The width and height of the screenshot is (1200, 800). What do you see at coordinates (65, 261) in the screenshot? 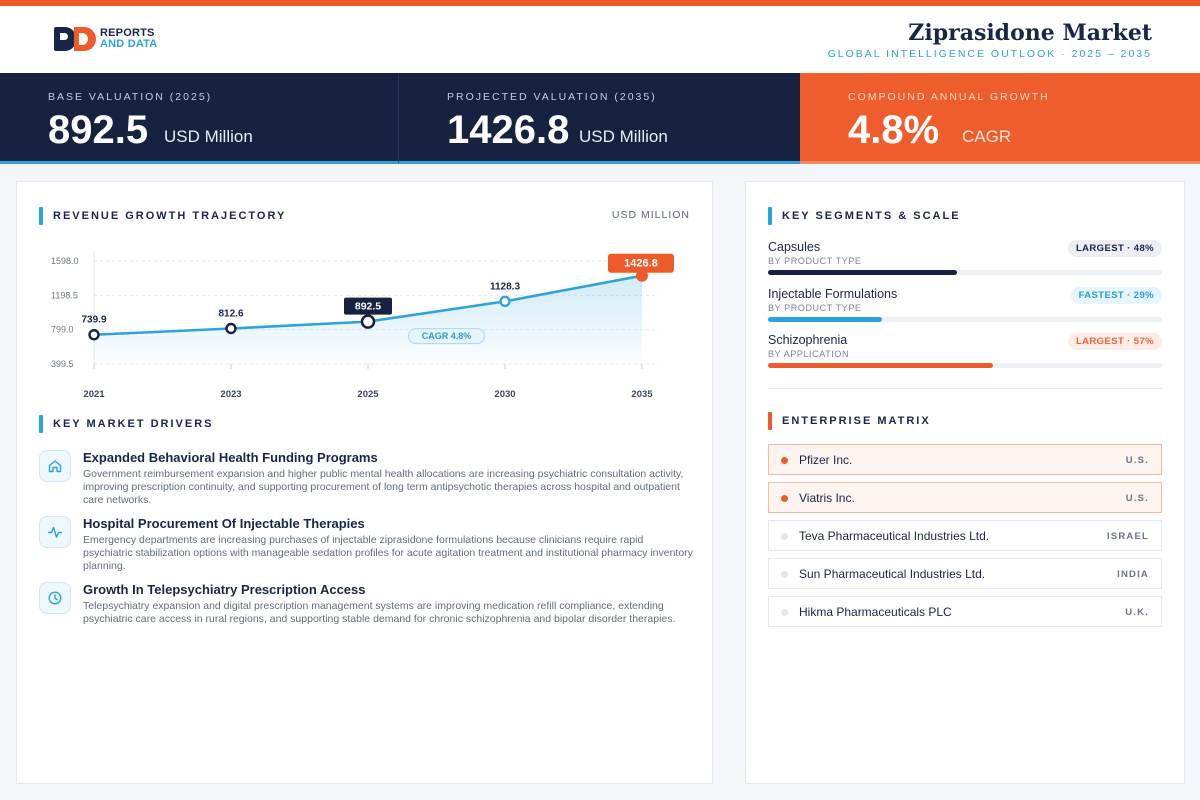
I see `y-tick-label: 1598.0` at bounding box center [65, 261].